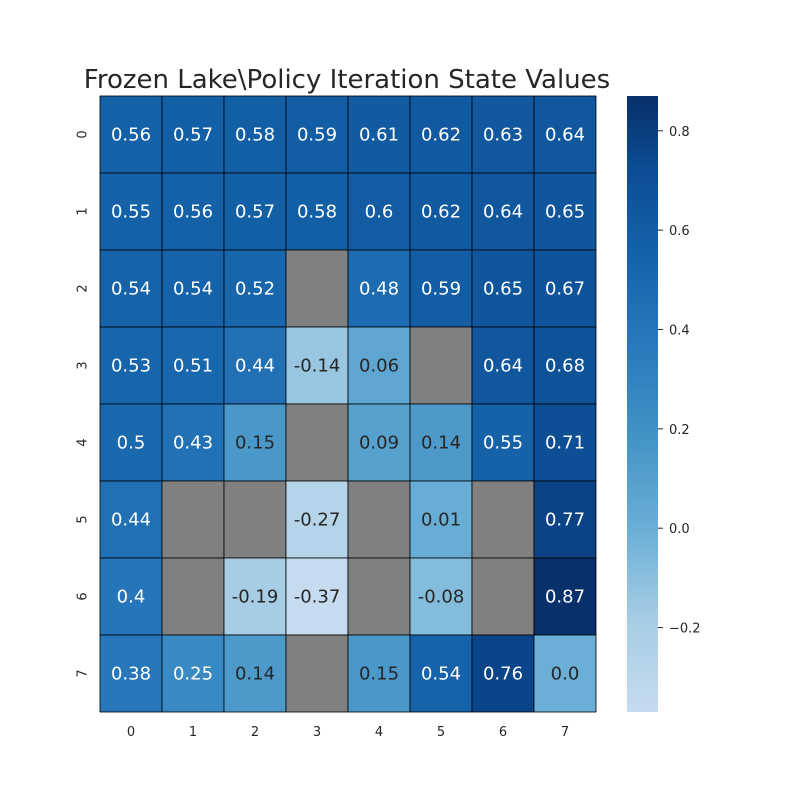 The width and height of the screenshot is (800, 800). I want to click on colorbar: −0.2 0.0 0.2 0.4 0.6 0.8, so click(664, 404).